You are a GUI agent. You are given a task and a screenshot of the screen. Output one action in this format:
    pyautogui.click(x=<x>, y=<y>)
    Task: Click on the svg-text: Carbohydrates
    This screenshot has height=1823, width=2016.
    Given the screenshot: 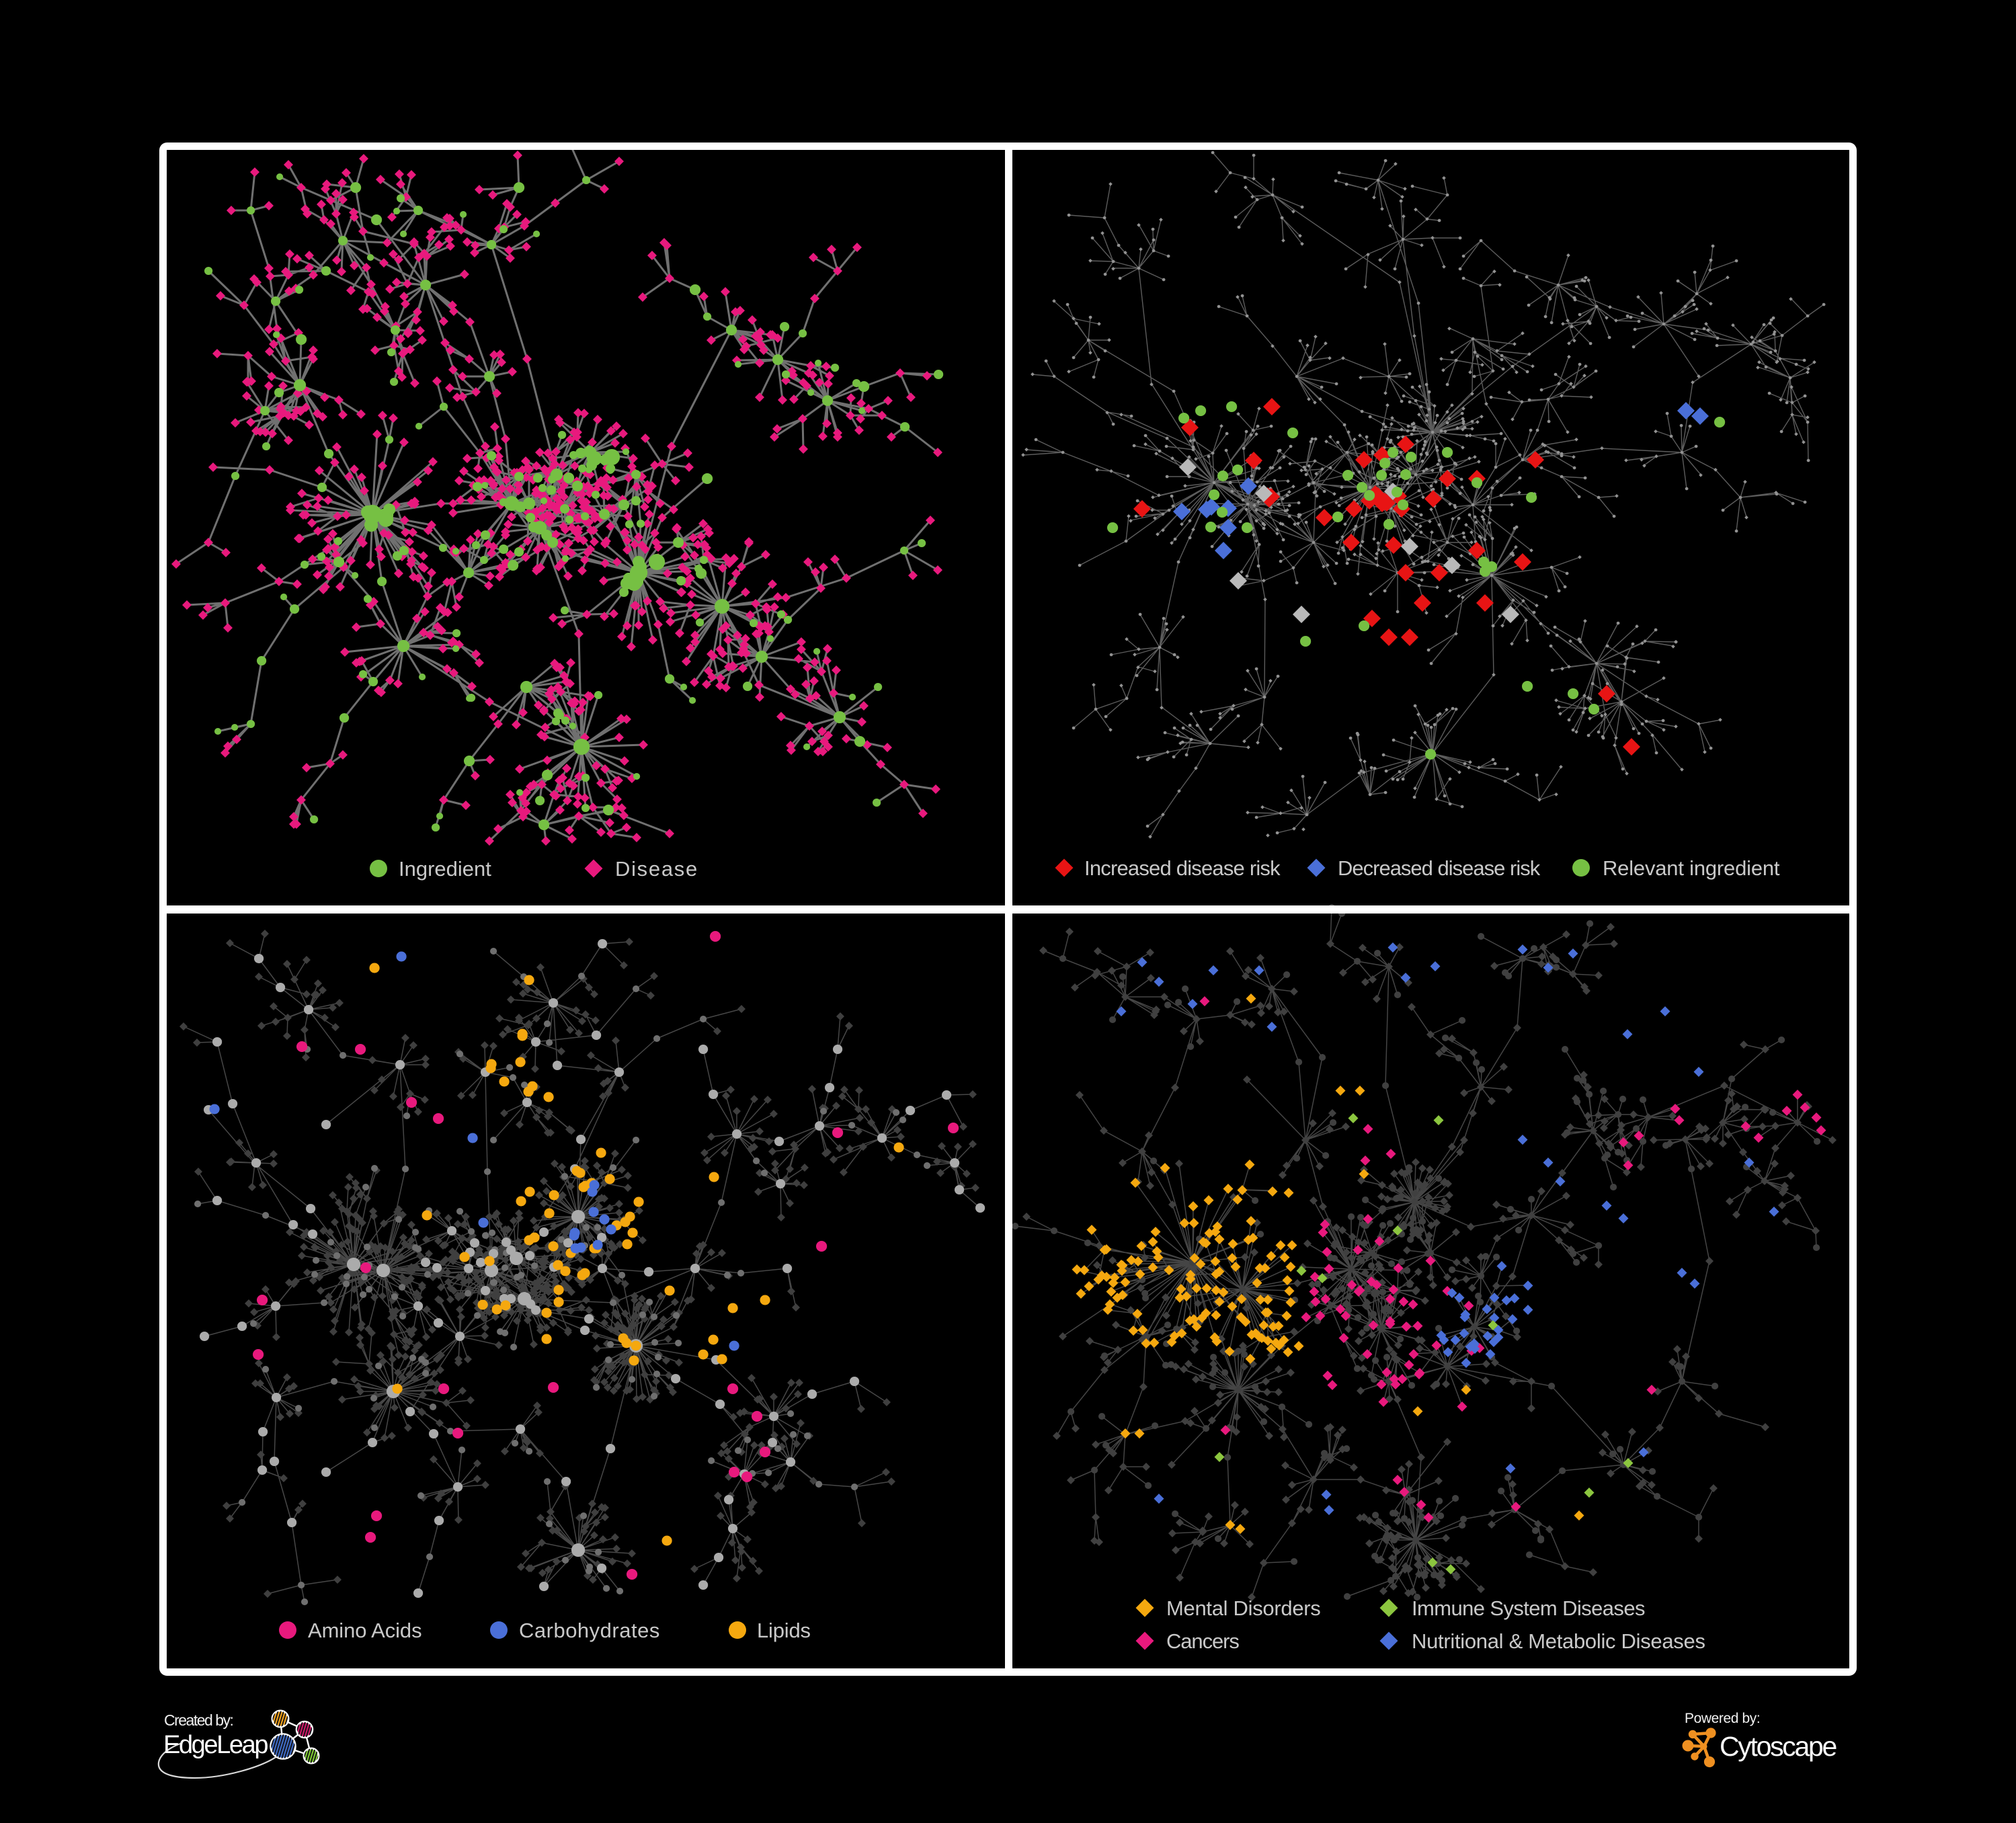 What is the action you would take?
    pyautogui.click(x=589, y=1630)
    